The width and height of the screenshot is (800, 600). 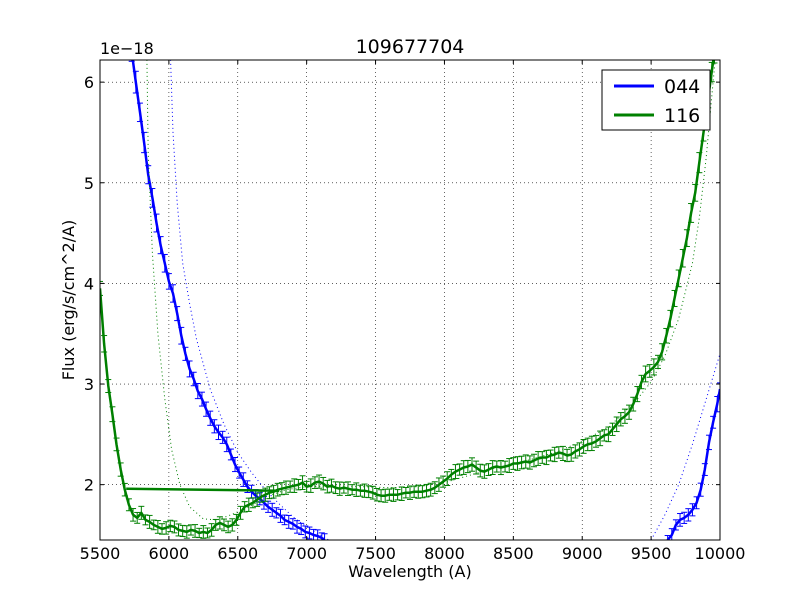 I want to click on y-tick-label: 4, so click(x=89, y=283).